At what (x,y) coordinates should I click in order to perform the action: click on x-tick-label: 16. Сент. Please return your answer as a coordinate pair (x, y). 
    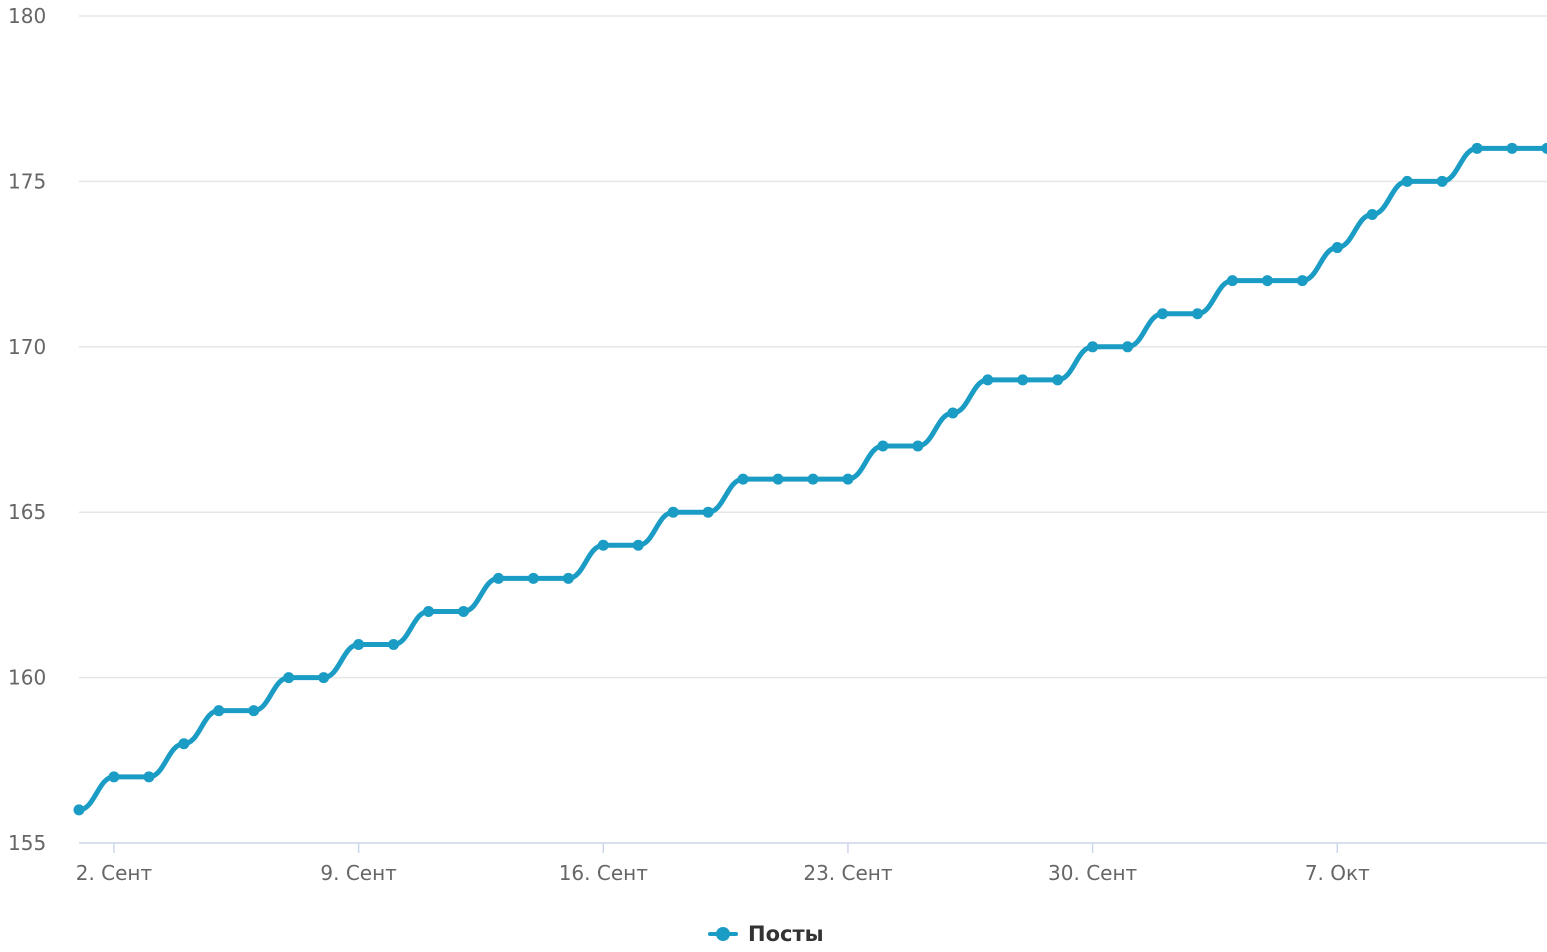
    Looking at the image, I should click on (604, 873).